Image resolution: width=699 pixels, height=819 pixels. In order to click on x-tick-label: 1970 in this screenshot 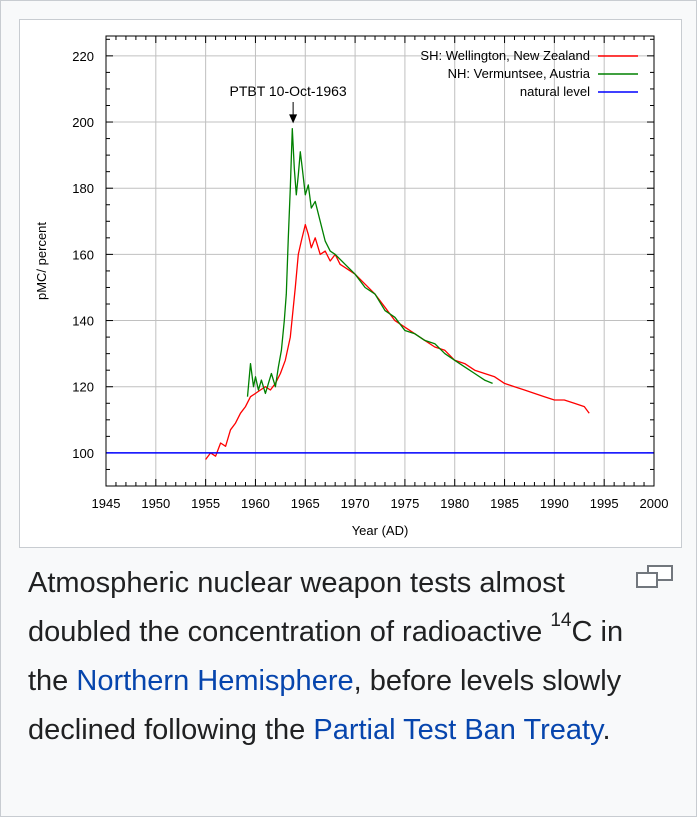, I will do `click(355, 503)`.